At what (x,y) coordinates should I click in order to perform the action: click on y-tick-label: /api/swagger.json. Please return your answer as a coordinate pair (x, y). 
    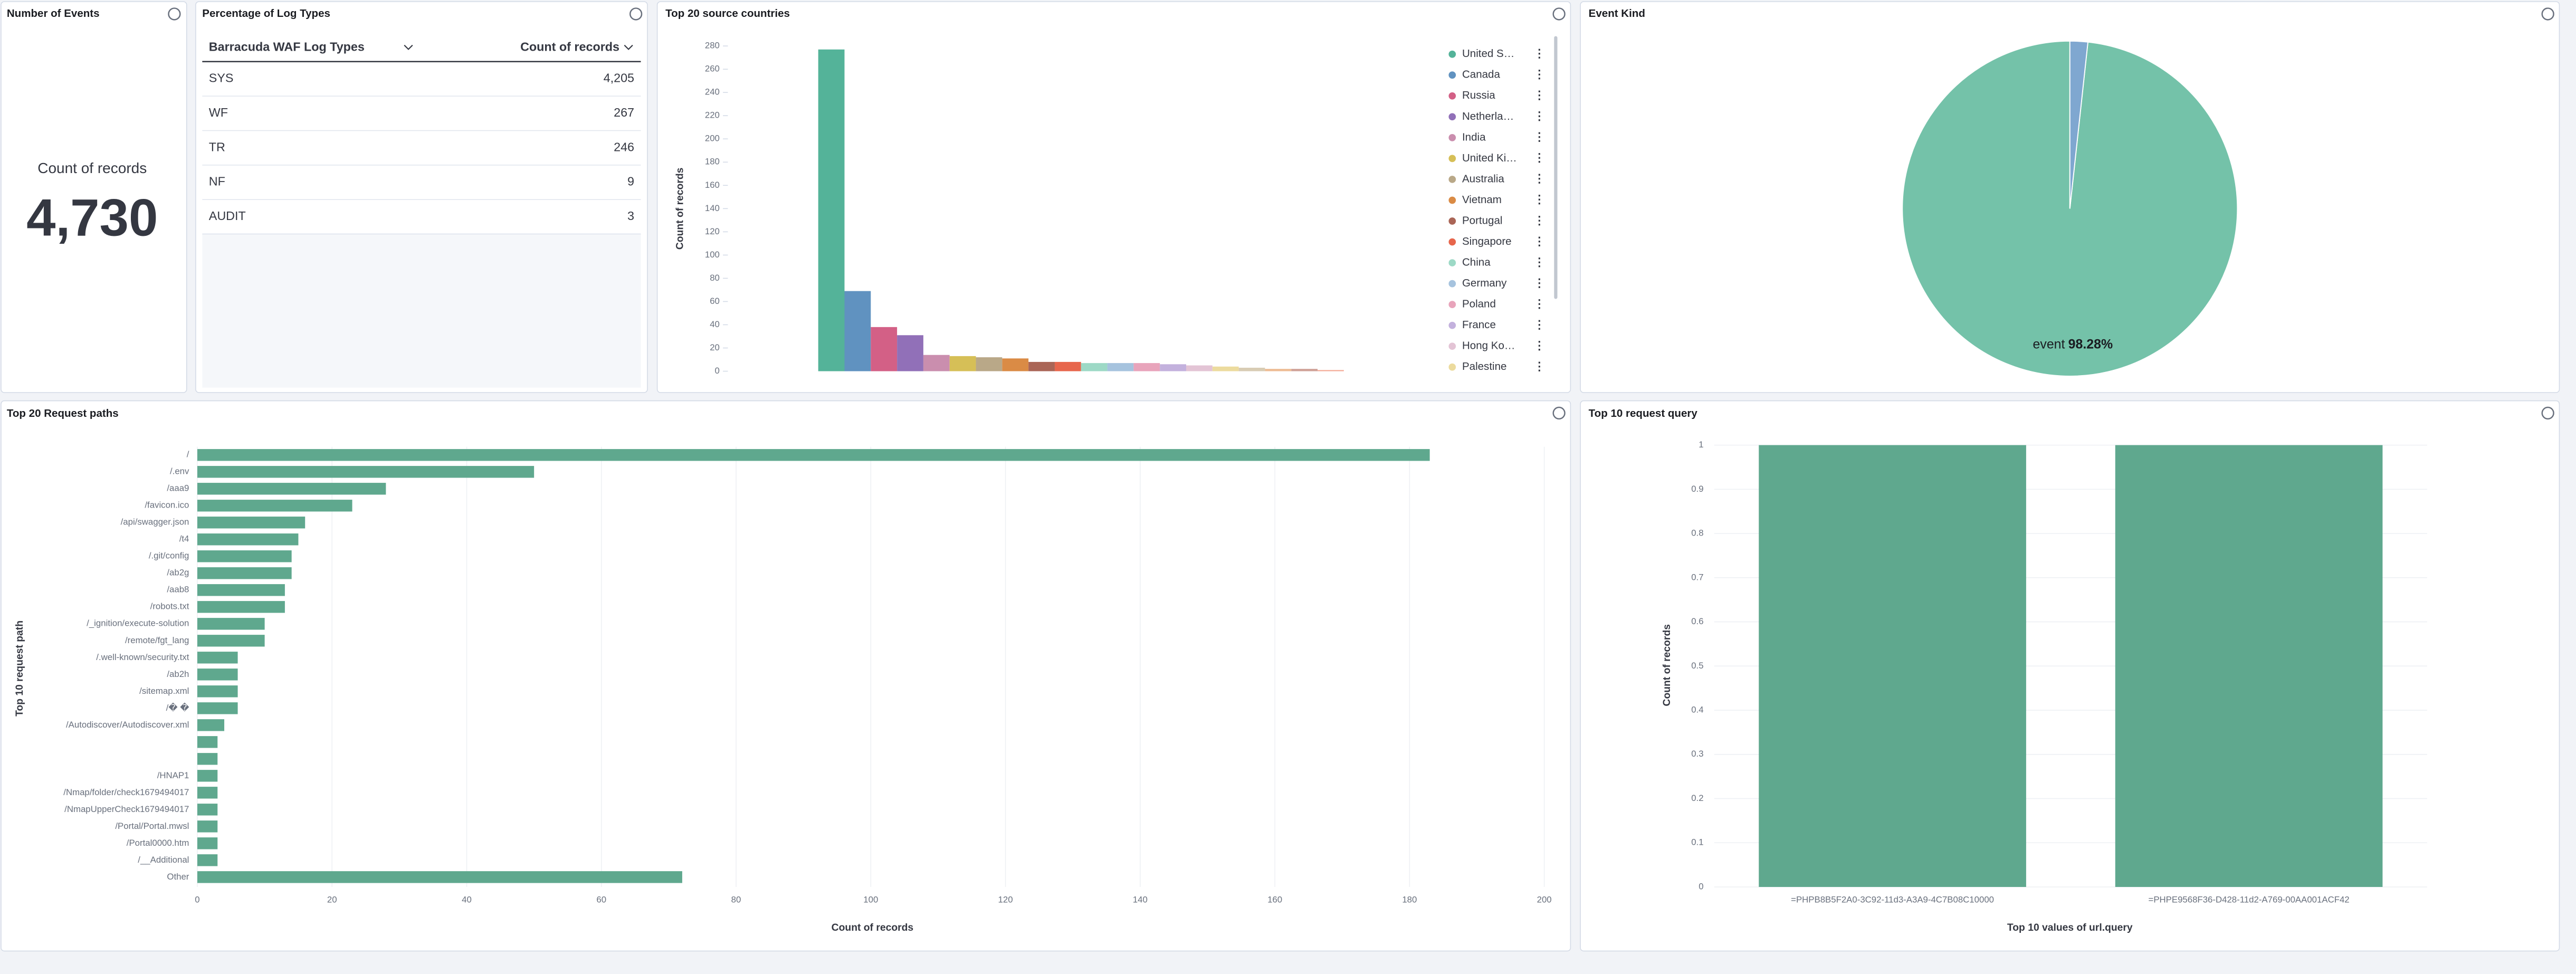
    Looking at the image, I should click on (155, 522).